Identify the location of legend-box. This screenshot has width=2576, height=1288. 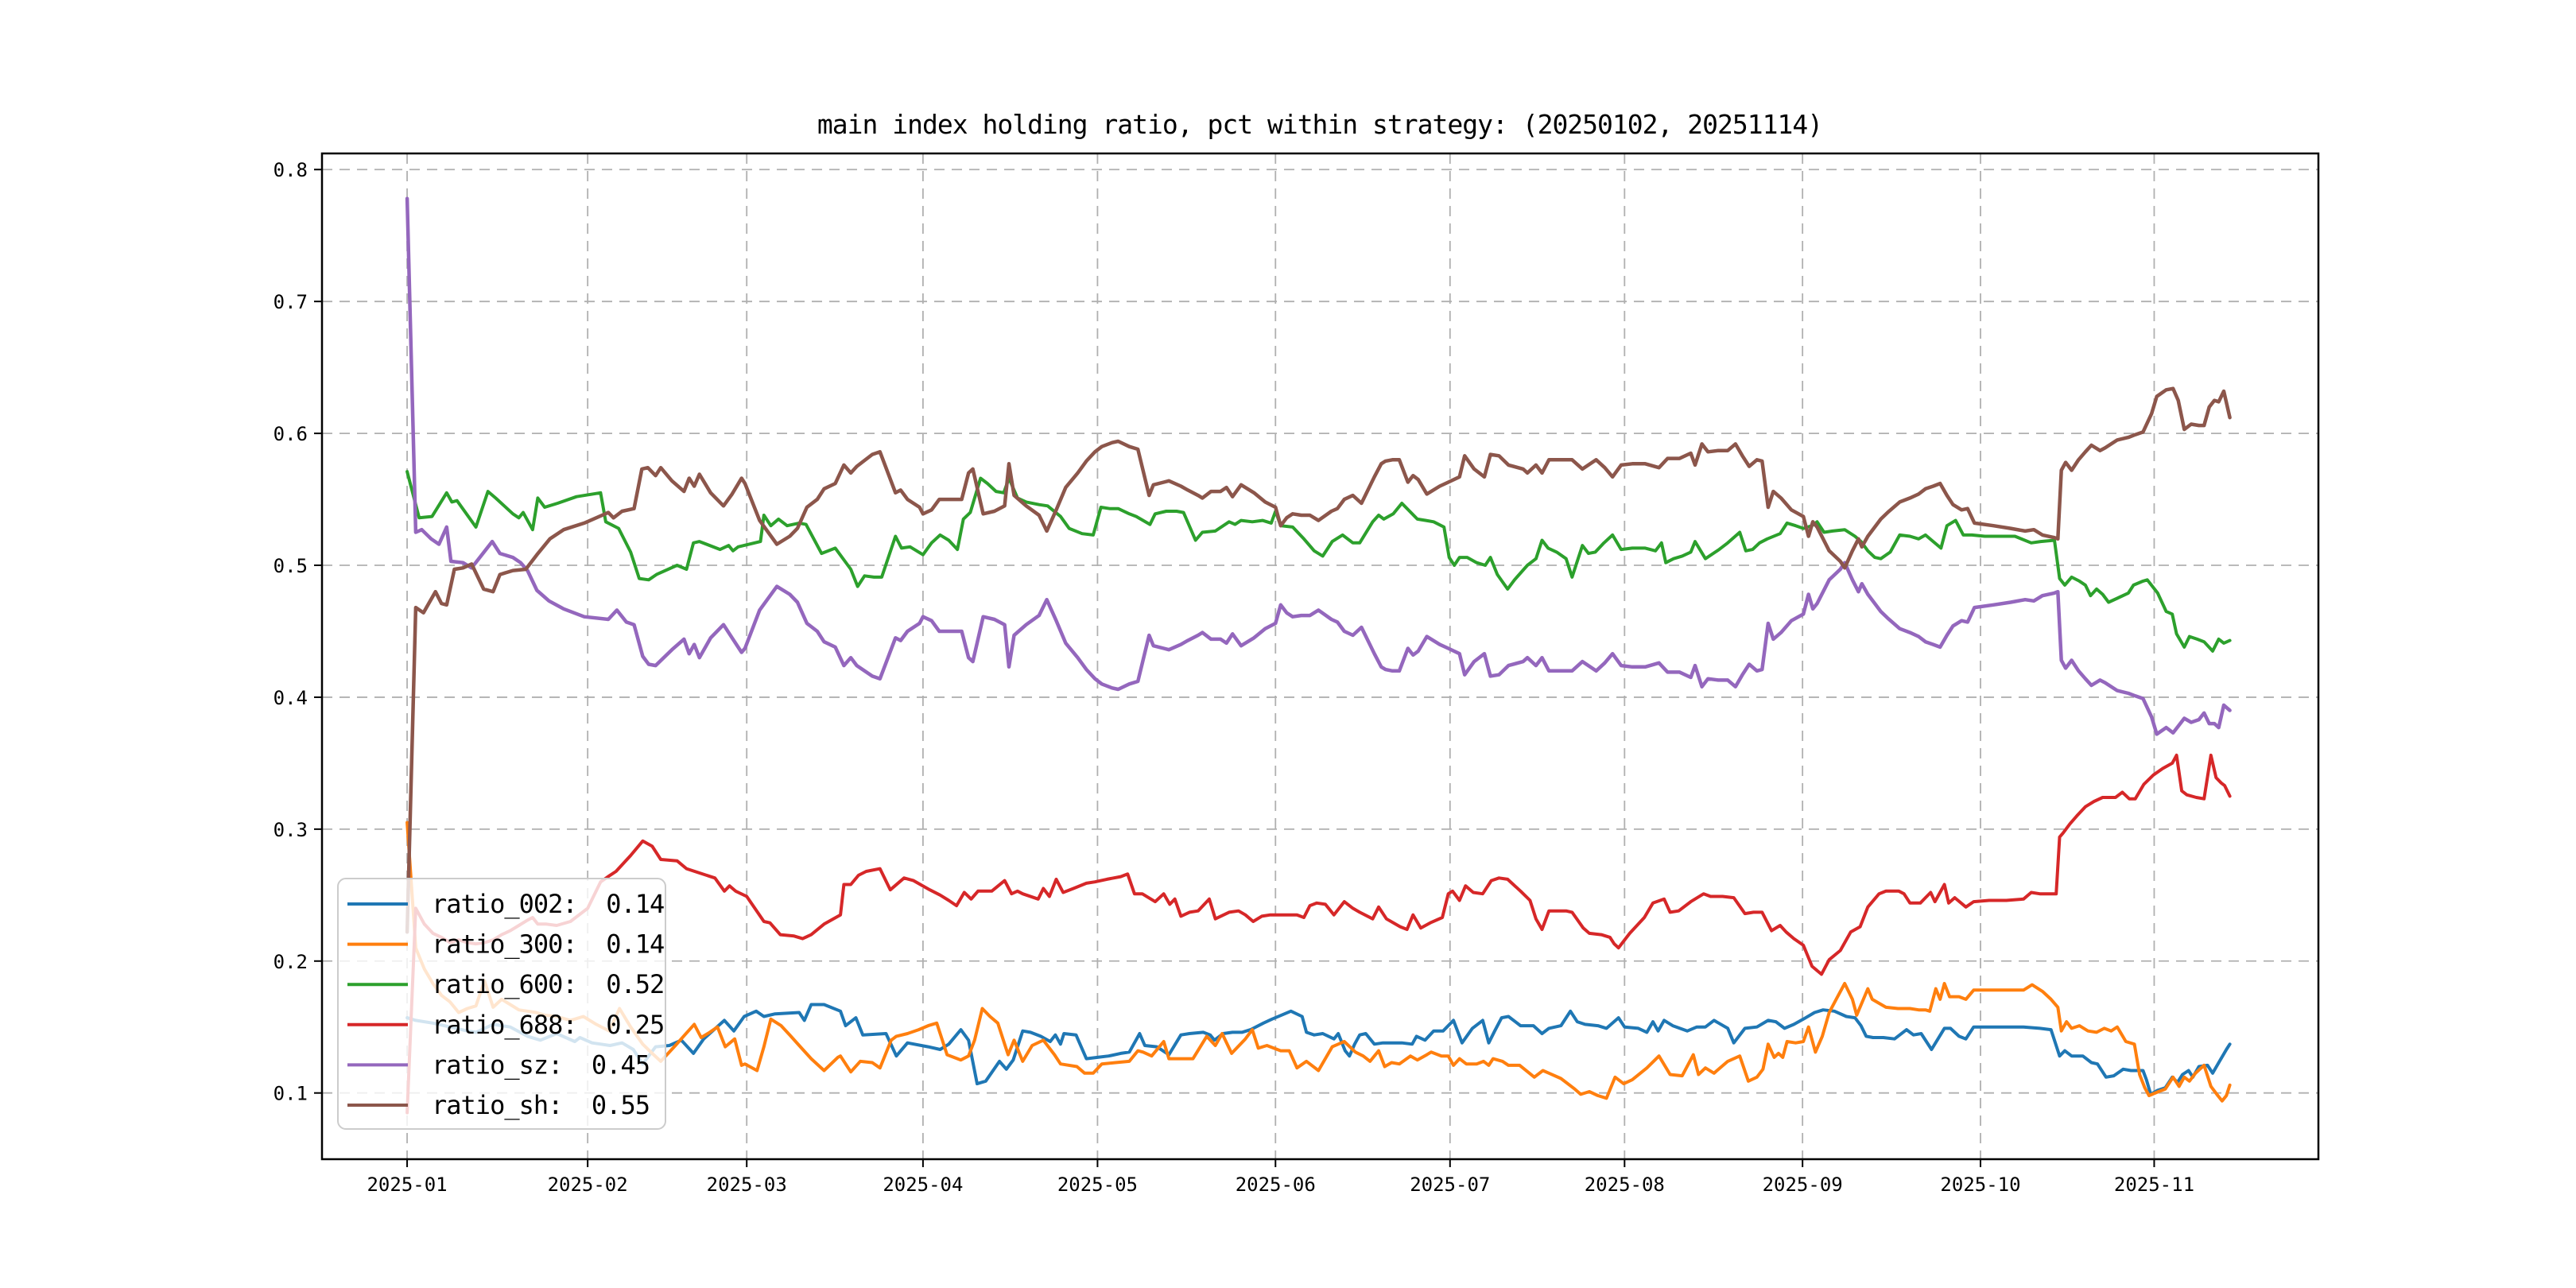
(502, 1004).